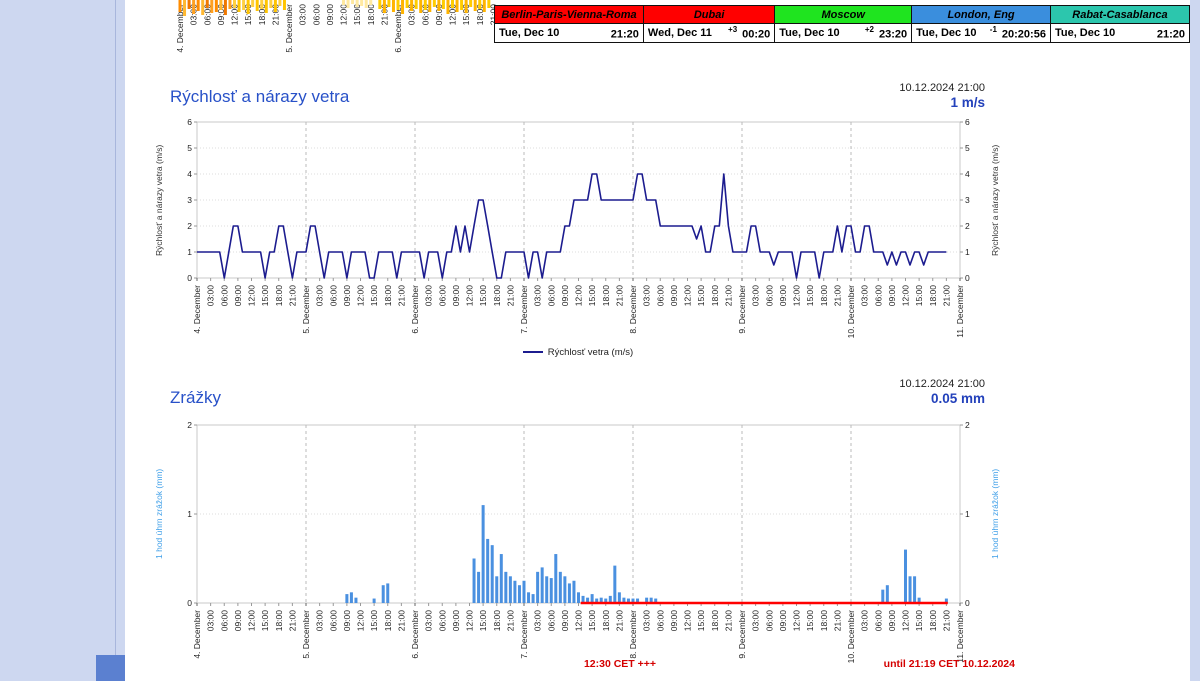 The height and width of the screenshot is (681, 1200). Describe the element at coordinates (590, 352) in the screenshot. I see `legend-label: Rýchlosť vetra (m/s)` at that location.